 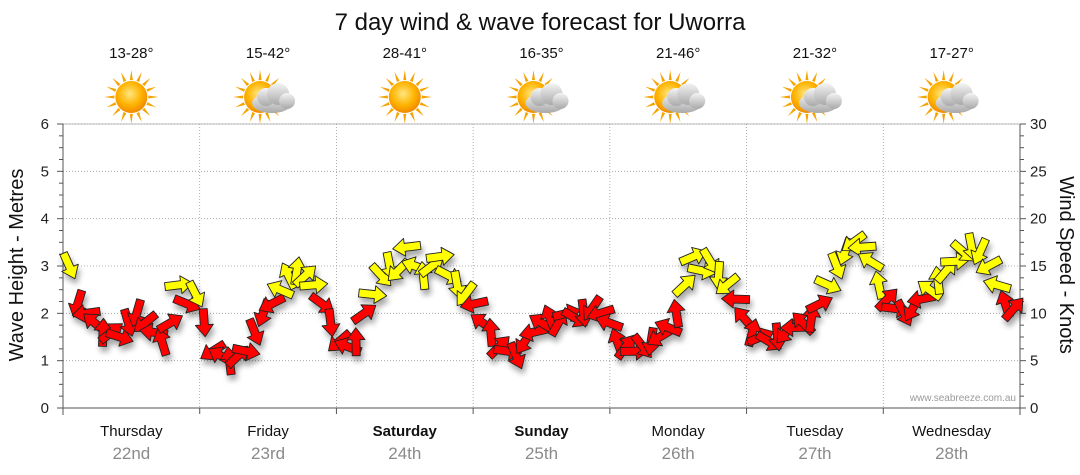 I want to click on sun-icon, so click(x=404, y=97).